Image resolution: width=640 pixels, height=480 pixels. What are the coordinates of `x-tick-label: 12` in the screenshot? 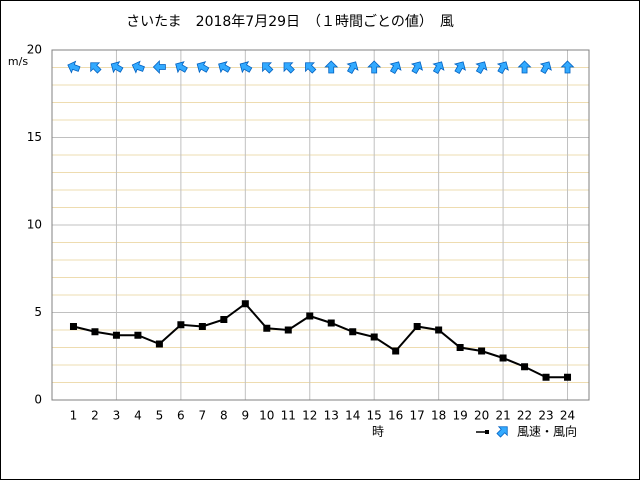 It's located at (309, 416).